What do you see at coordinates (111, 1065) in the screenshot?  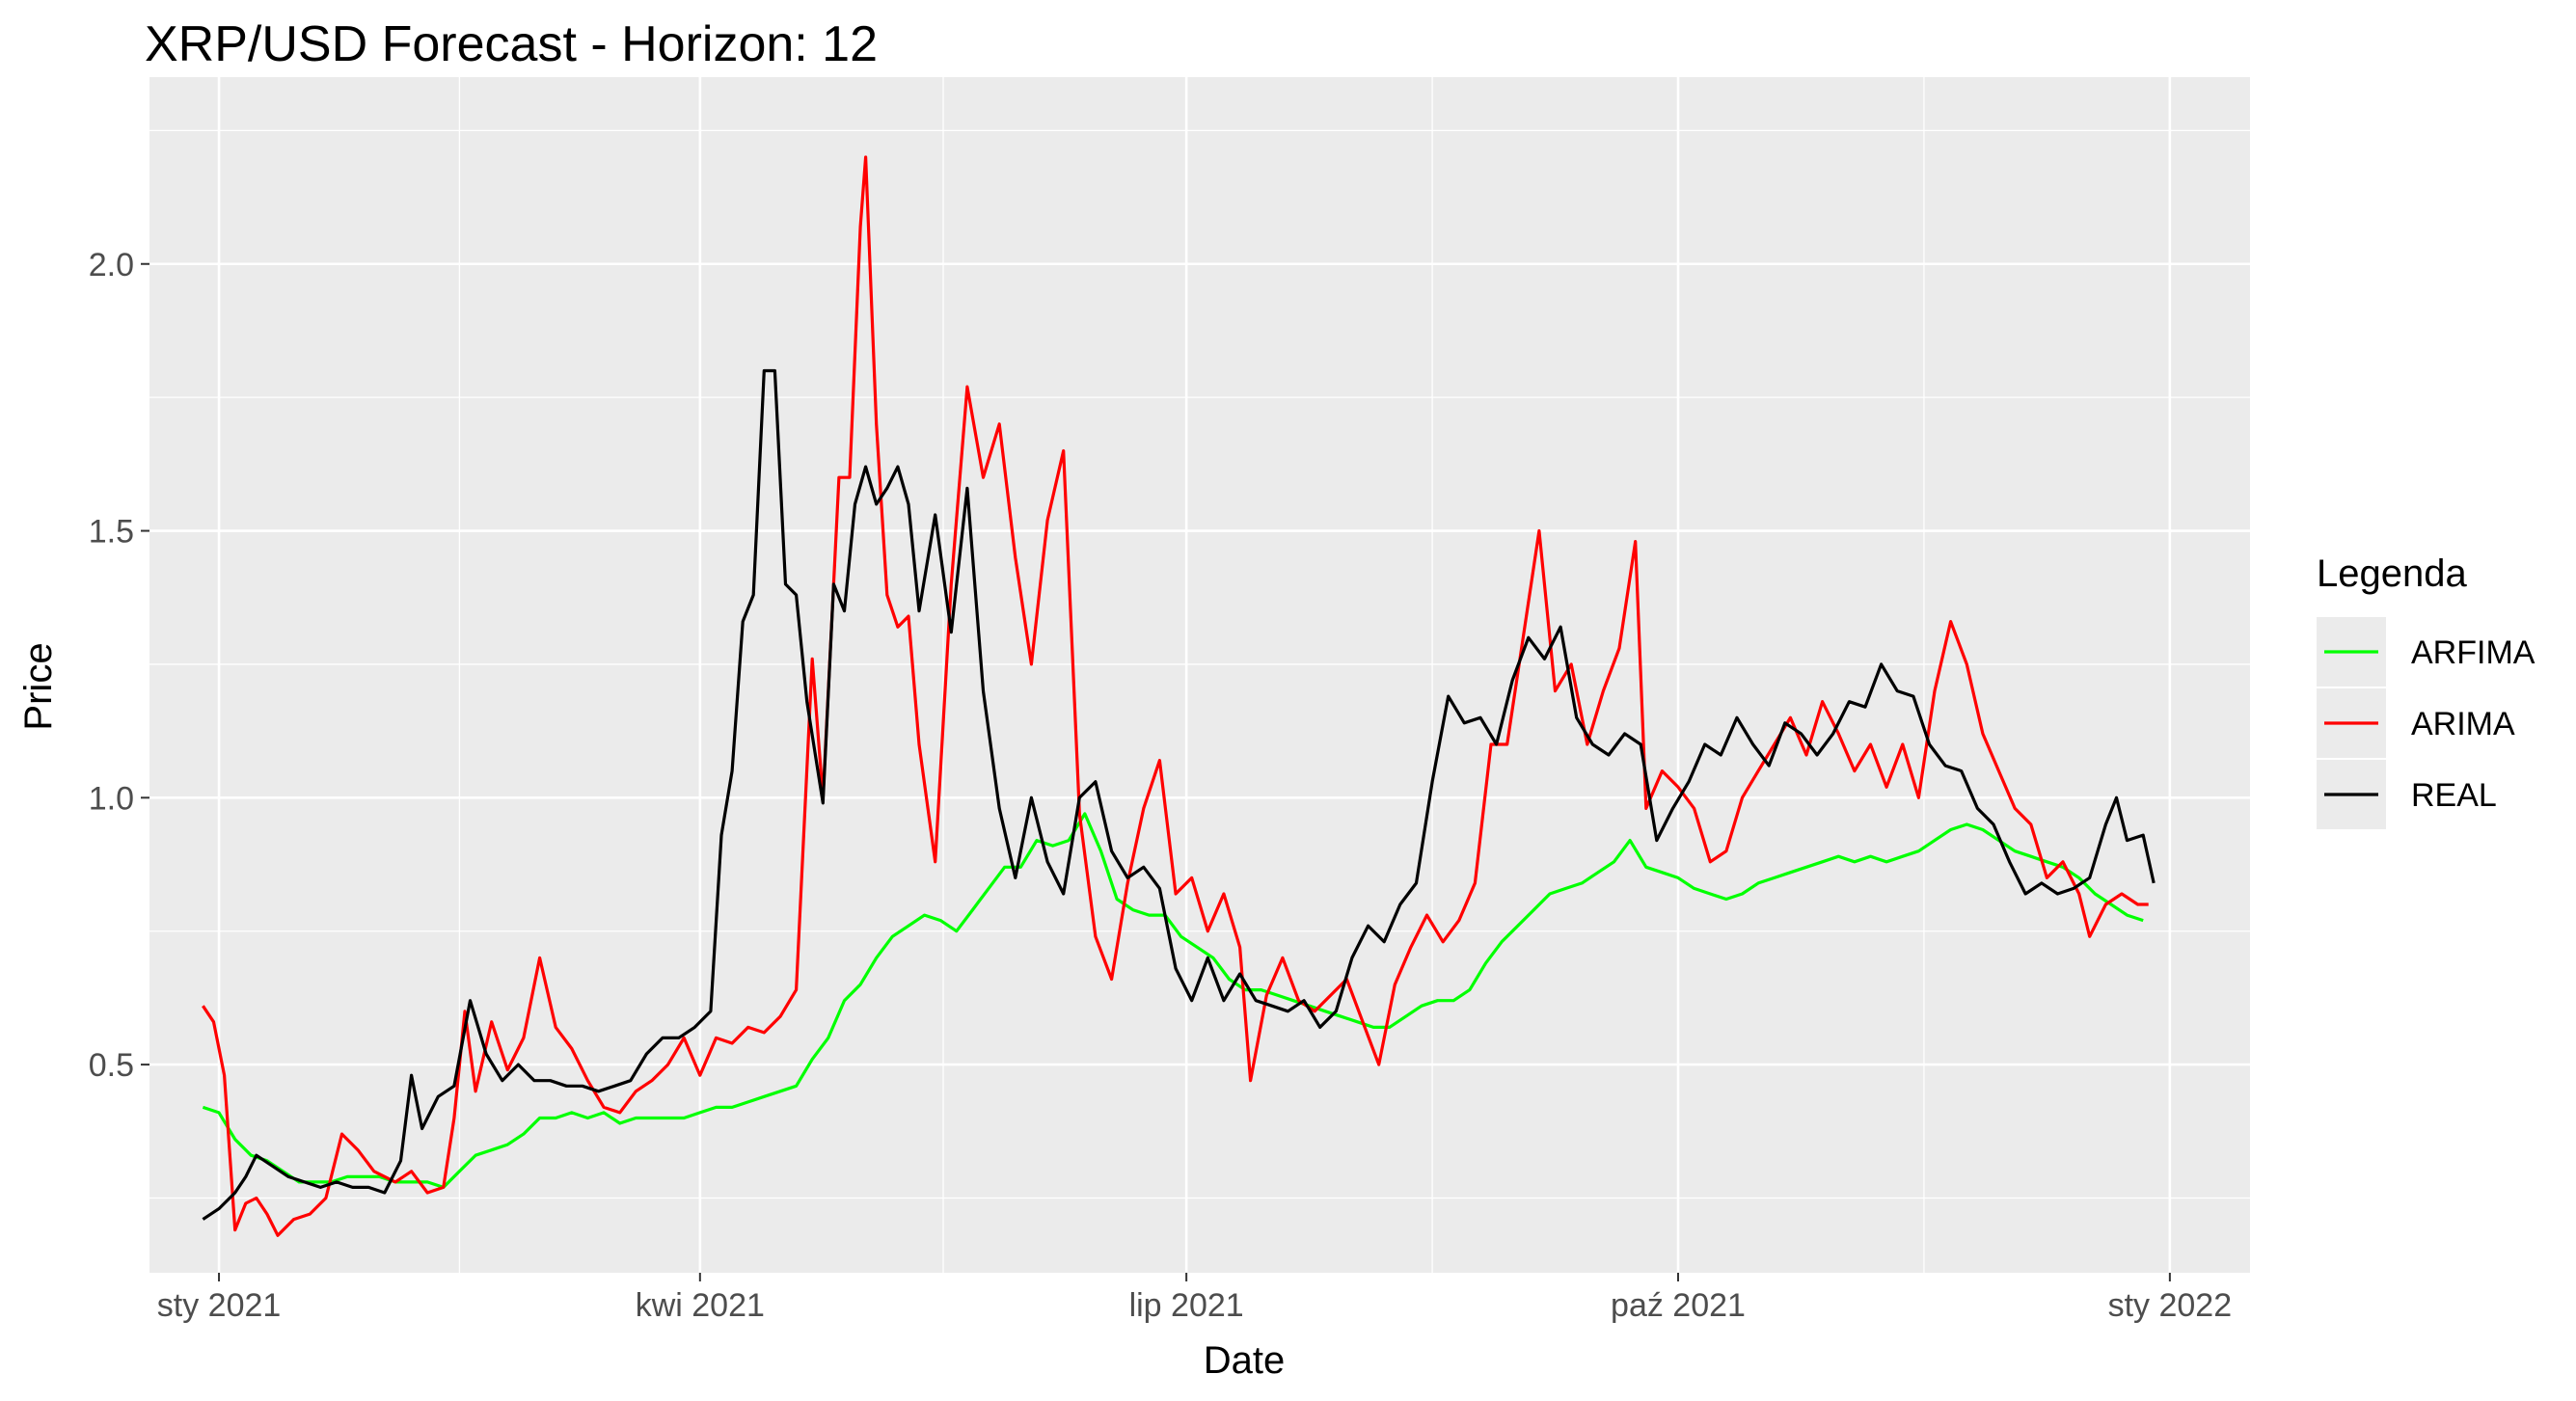 I see `y-tick-label: 0.5` at bounding box center [111, 1065].